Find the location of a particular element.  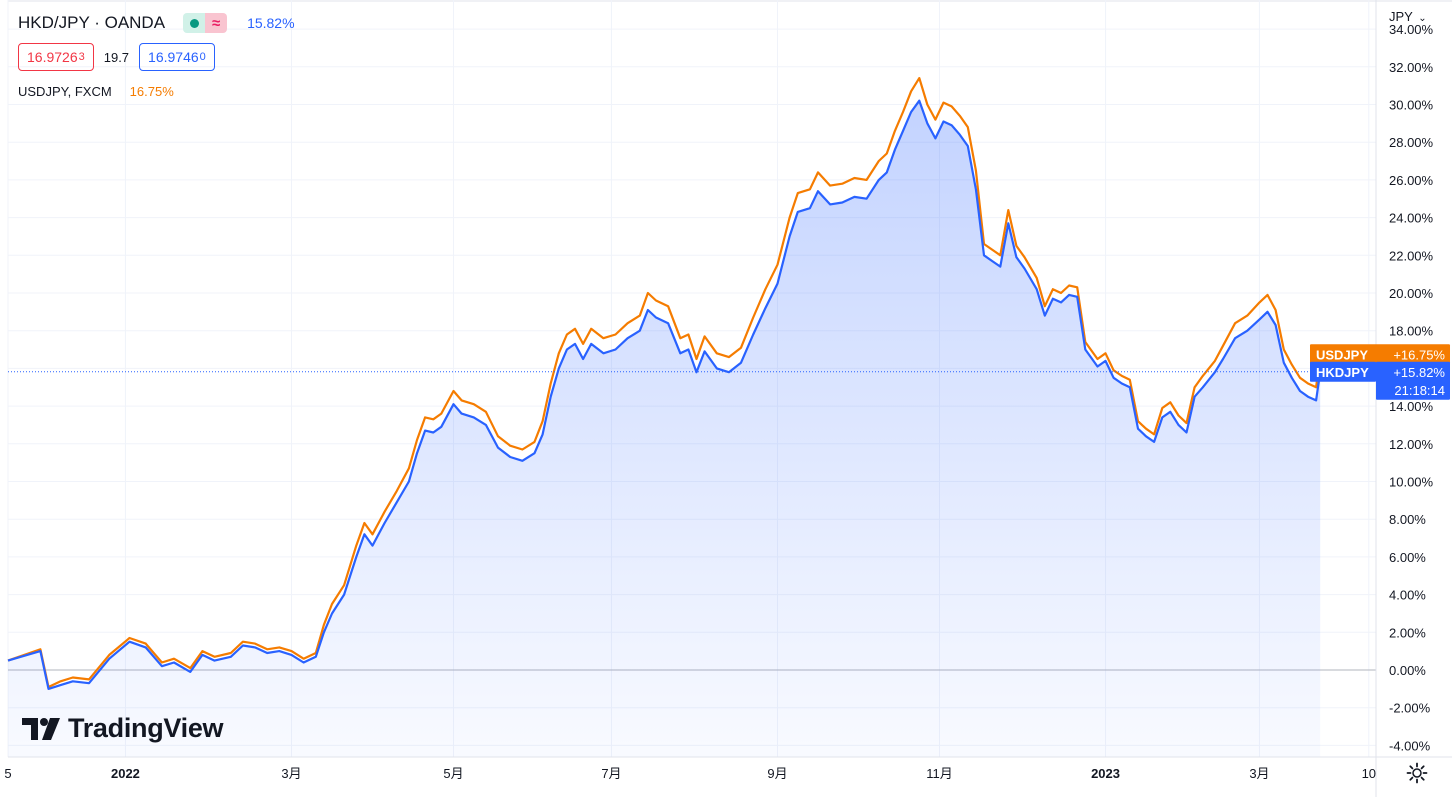

usdjpy-tag-name: USDJPY is located at coordinates (1342, 354).